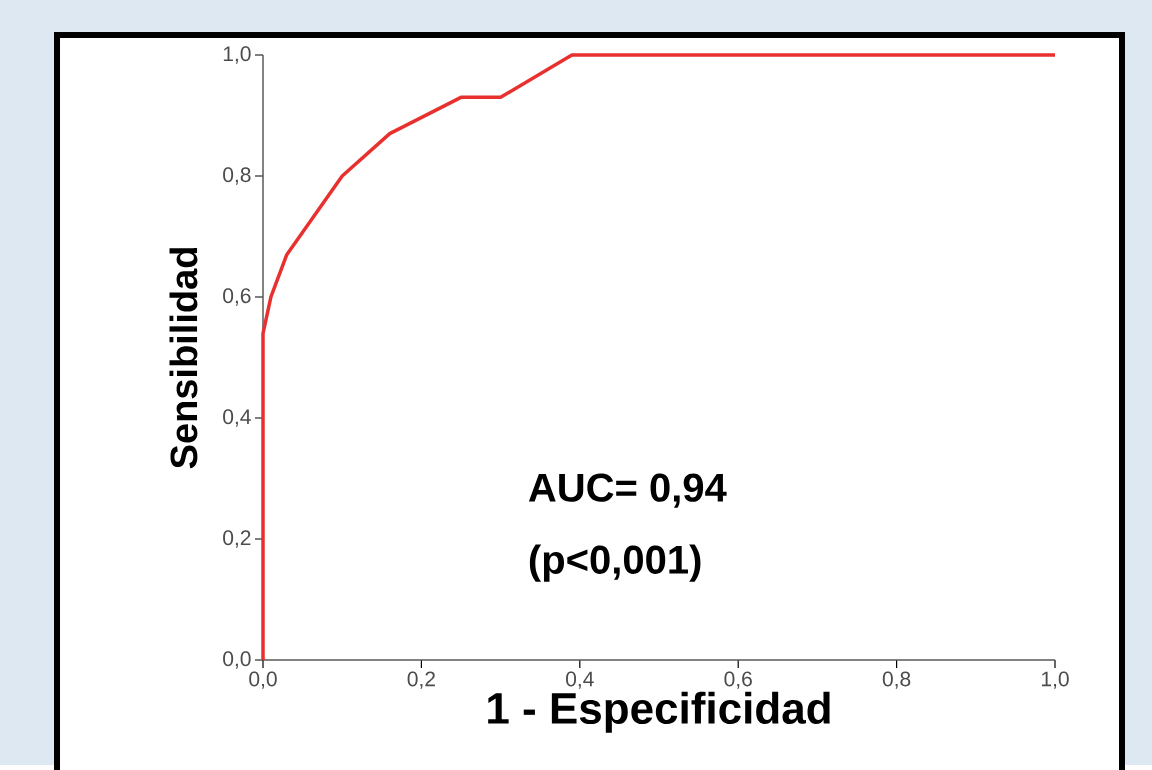  Describe the element at coordinates (237, 176) in the screenshot. I see `y-tick-label: 0,8` at that location.